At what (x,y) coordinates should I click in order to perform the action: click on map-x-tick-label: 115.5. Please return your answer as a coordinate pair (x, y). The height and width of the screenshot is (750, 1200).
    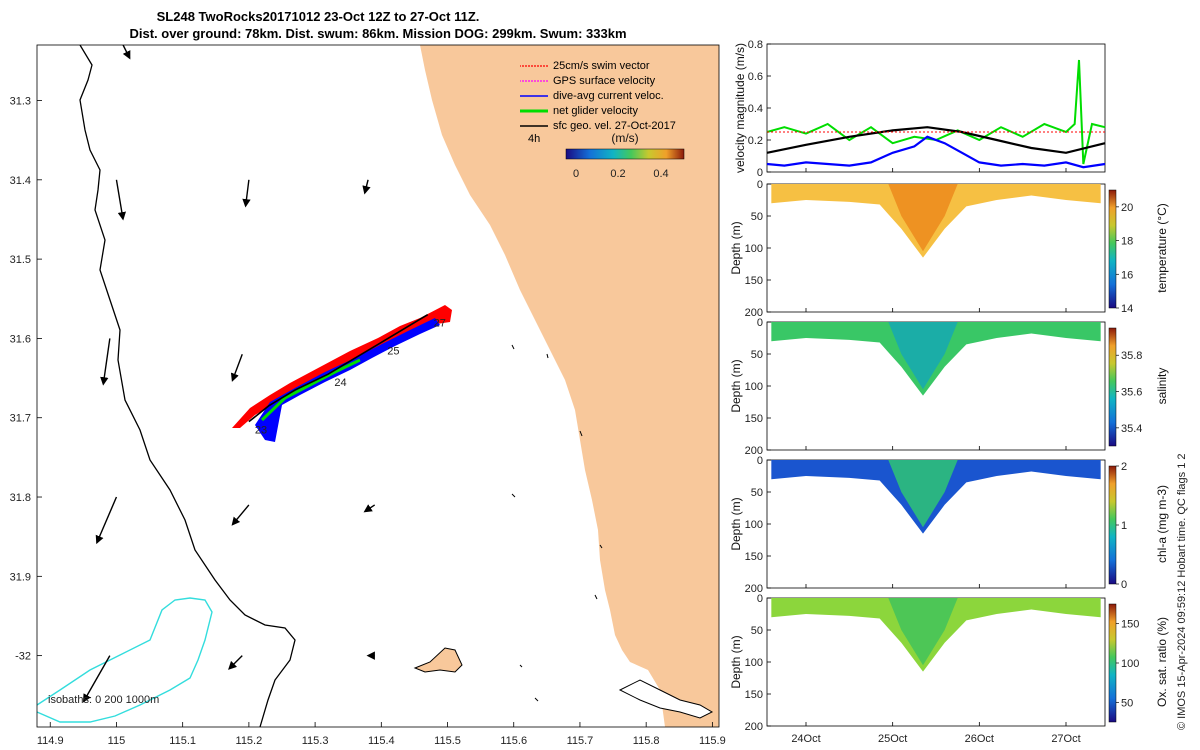
    Looking at the image, I should click on (447, 741).